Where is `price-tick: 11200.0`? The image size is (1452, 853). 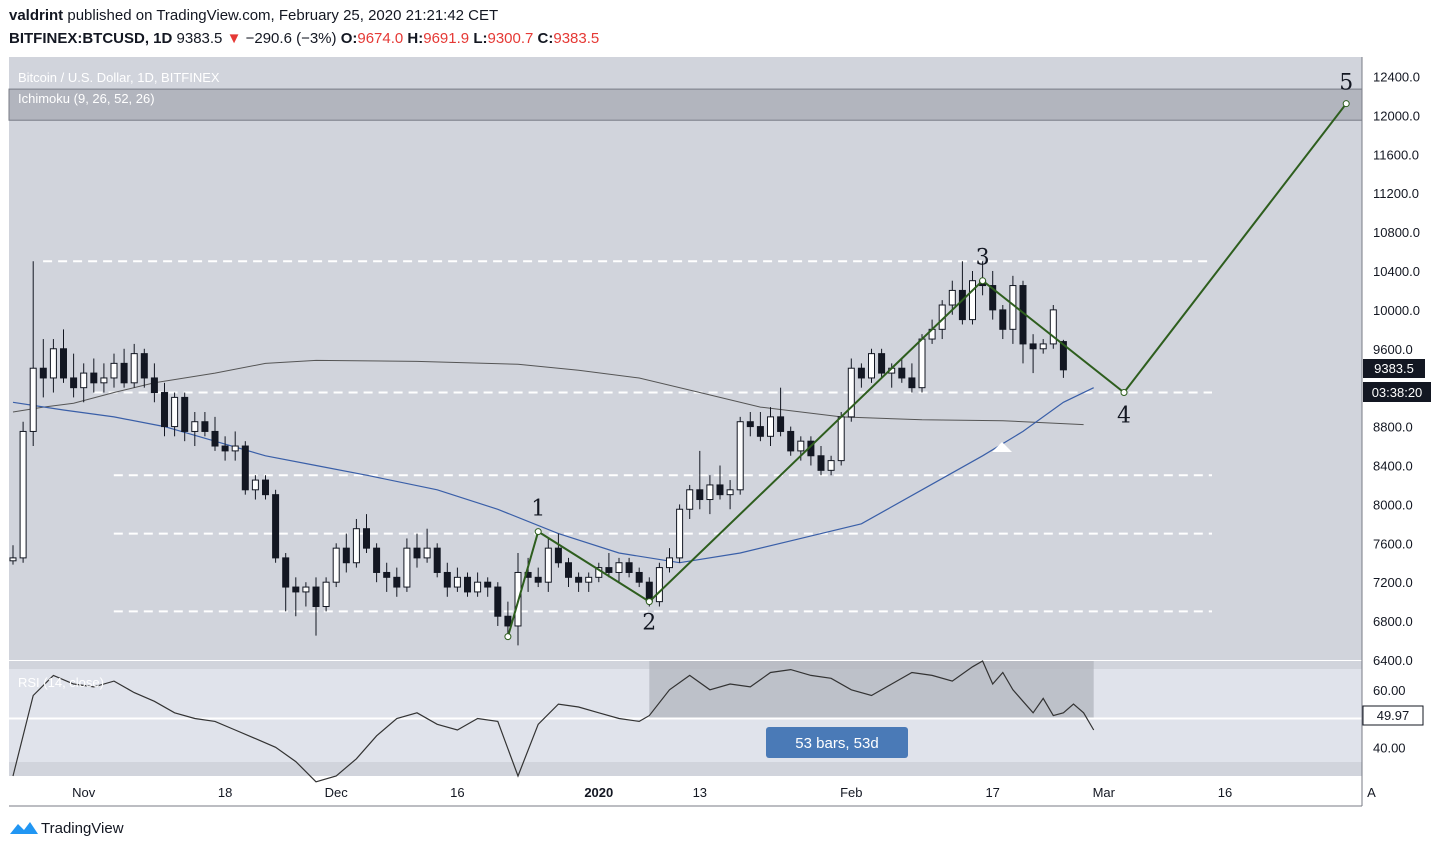 price-tick: 11200.0 is located at coordinates (1396, 193).